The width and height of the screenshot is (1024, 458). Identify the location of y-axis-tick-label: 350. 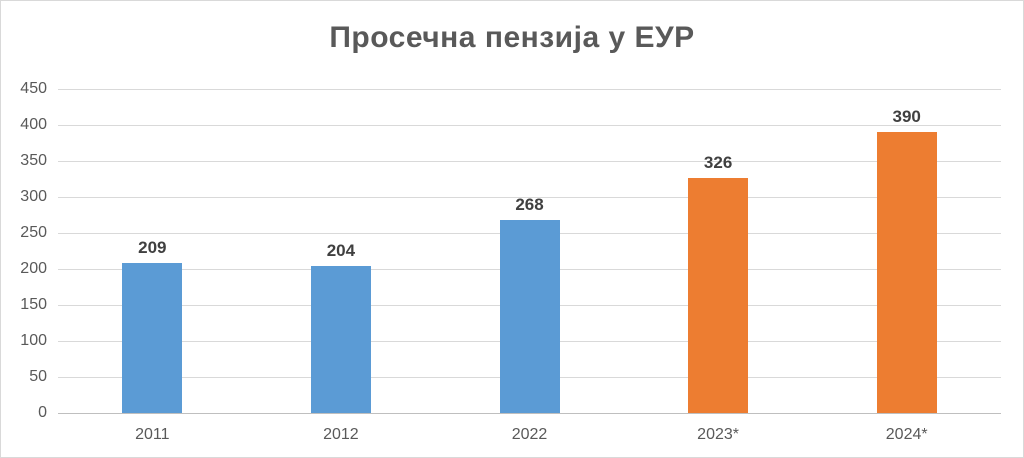
(33, 160).